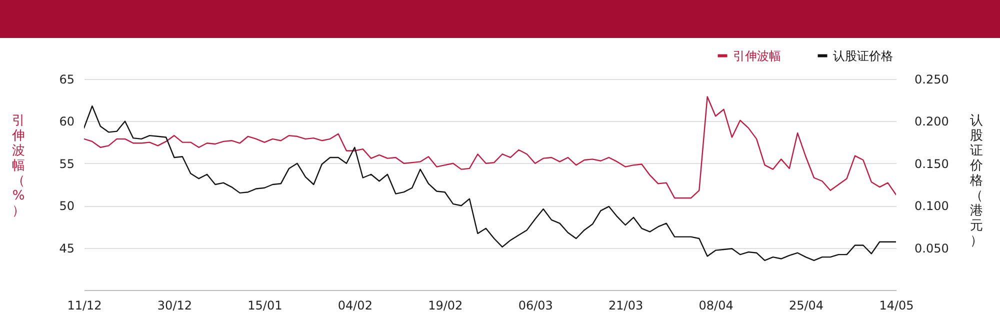 The width and height of the screenshot is (1000, 324). Describe the element at coordinates (931, 248) in the screenshot. I see `y2-tick-label: 0.050` at that location.